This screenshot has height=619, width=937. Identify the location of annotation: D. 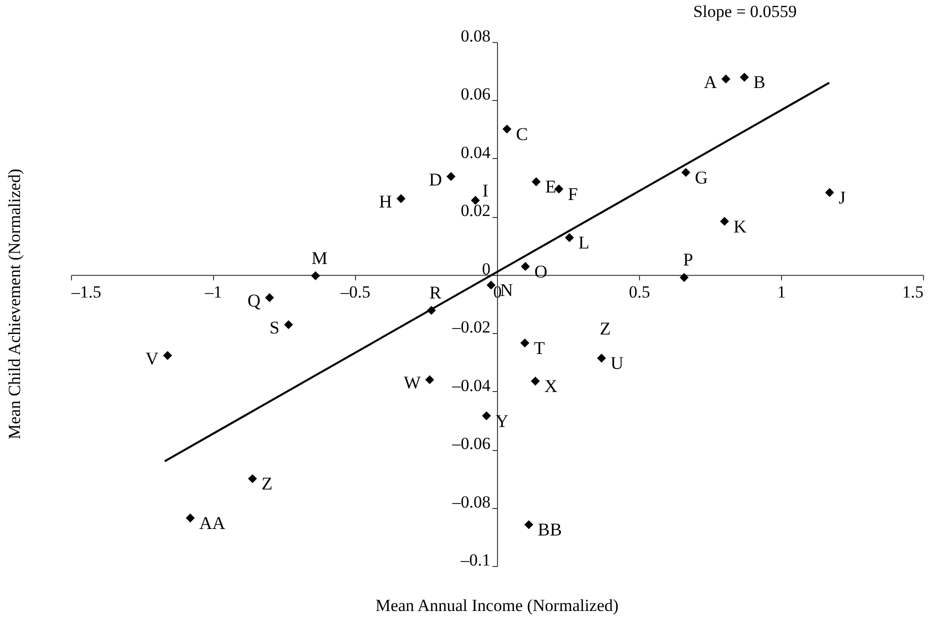
(435, 179).